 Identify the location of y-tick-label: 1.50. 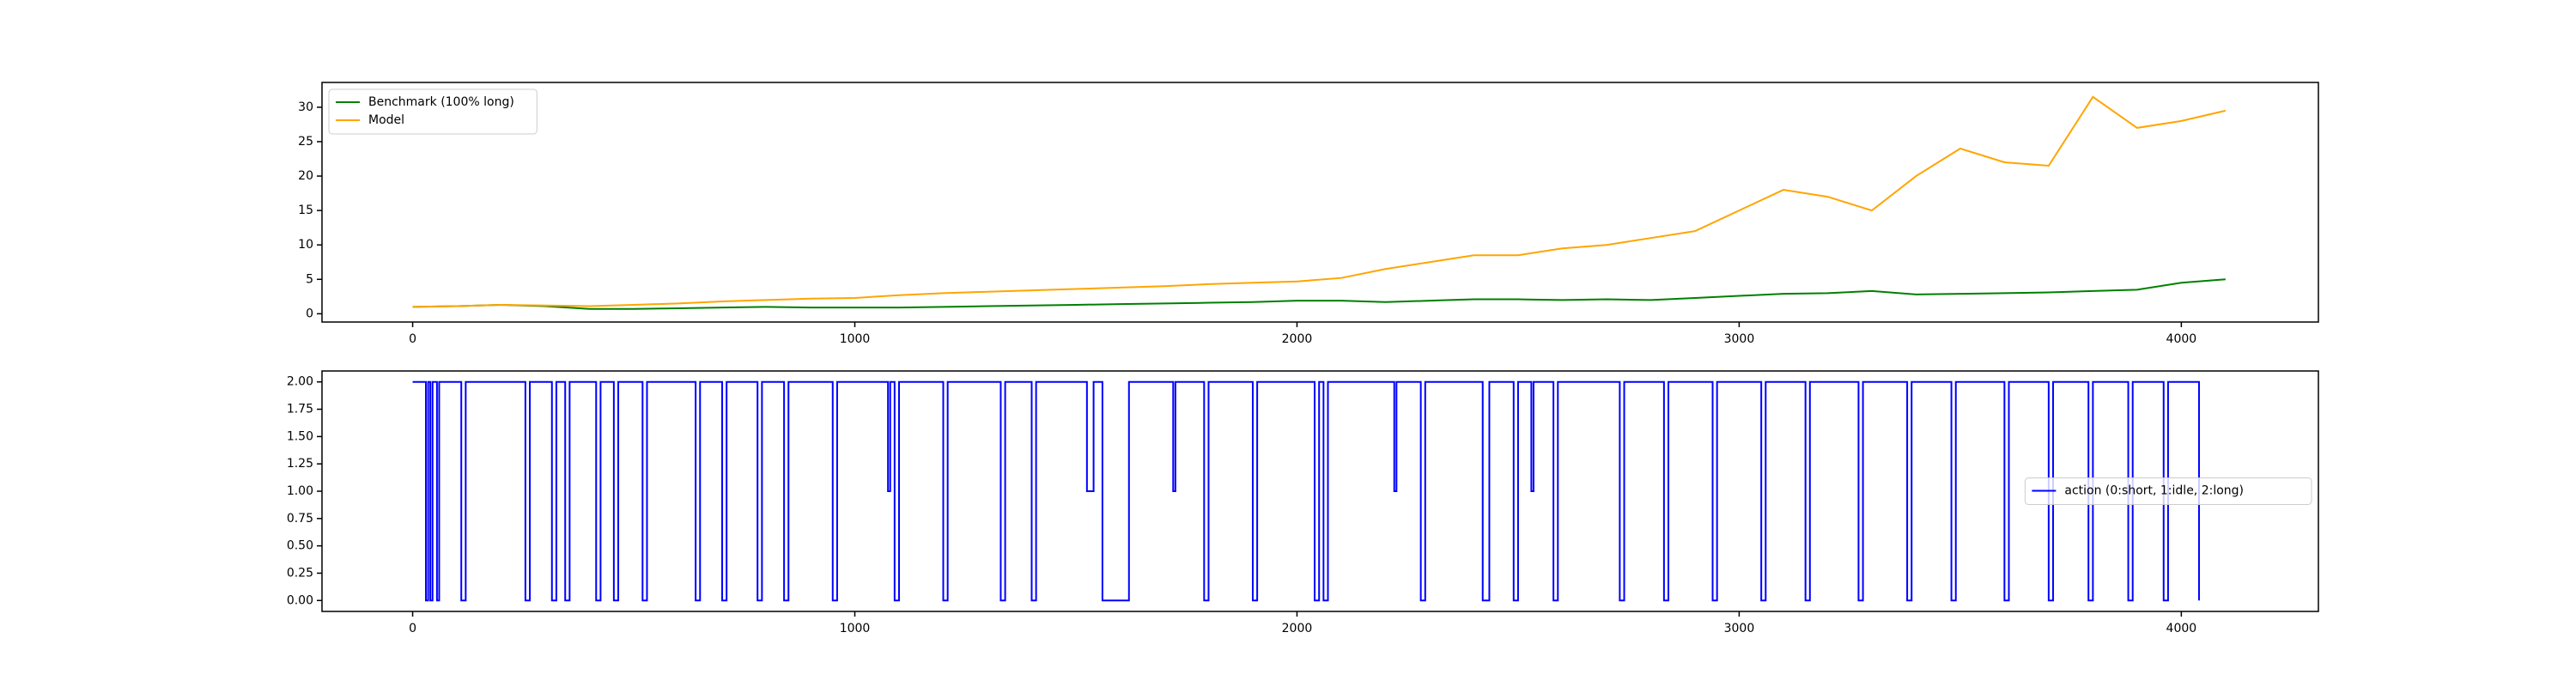
(300, 436).